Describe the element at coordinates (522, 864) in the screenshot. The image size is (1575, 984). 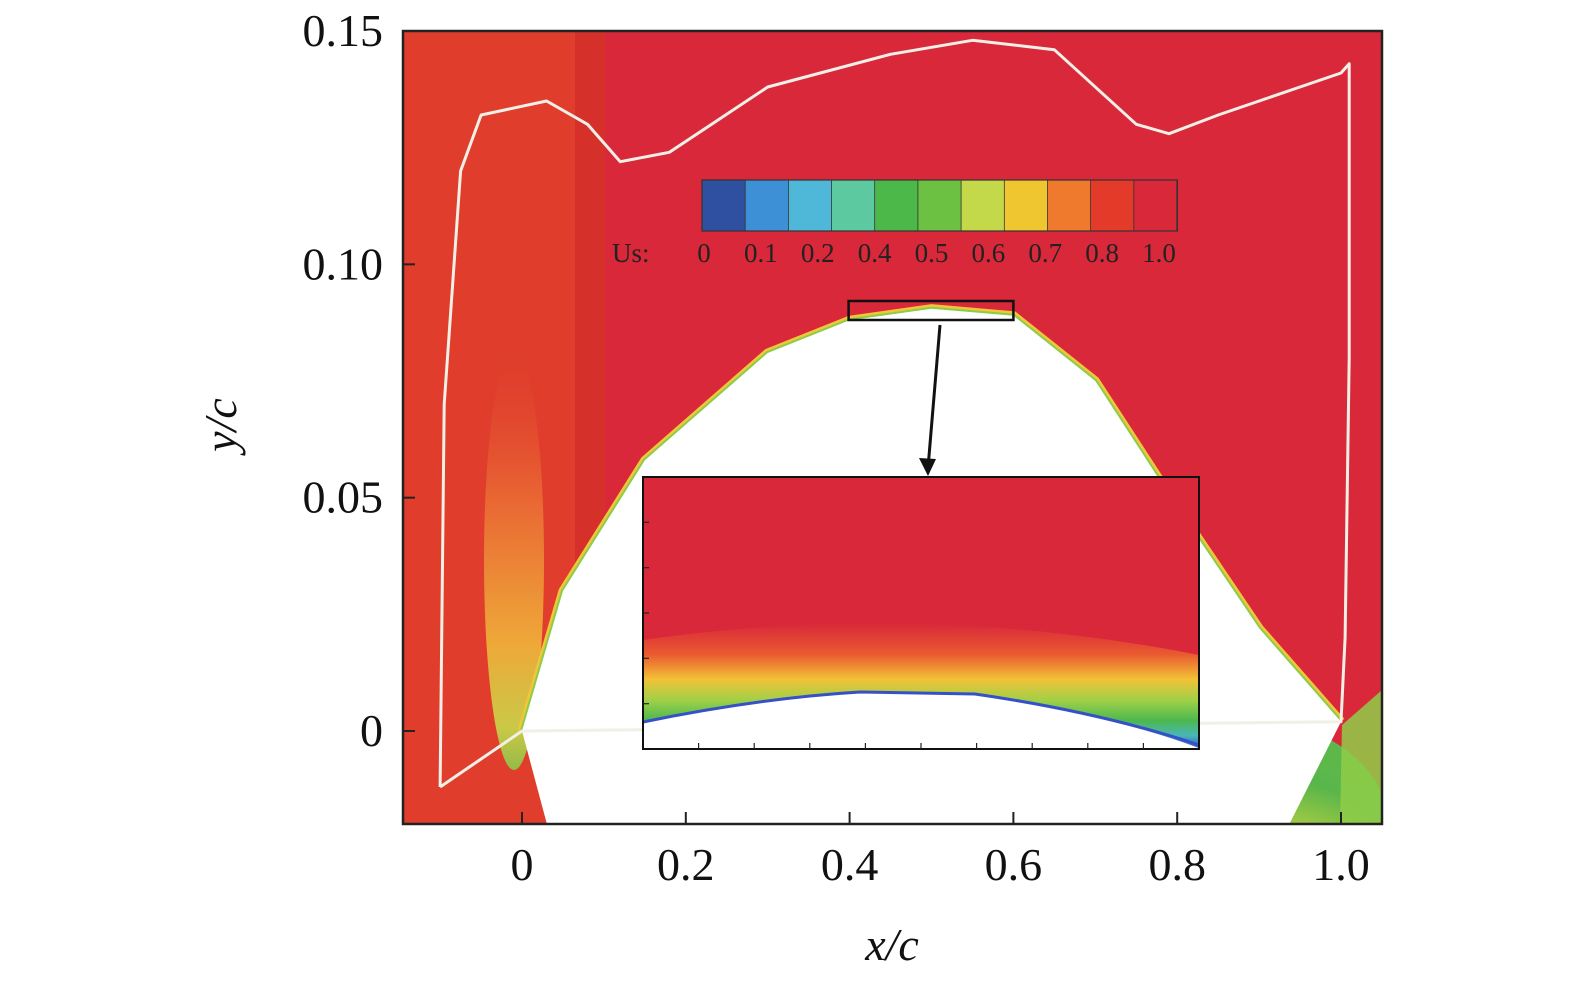
I see `x-tick-label: 0` at that location.